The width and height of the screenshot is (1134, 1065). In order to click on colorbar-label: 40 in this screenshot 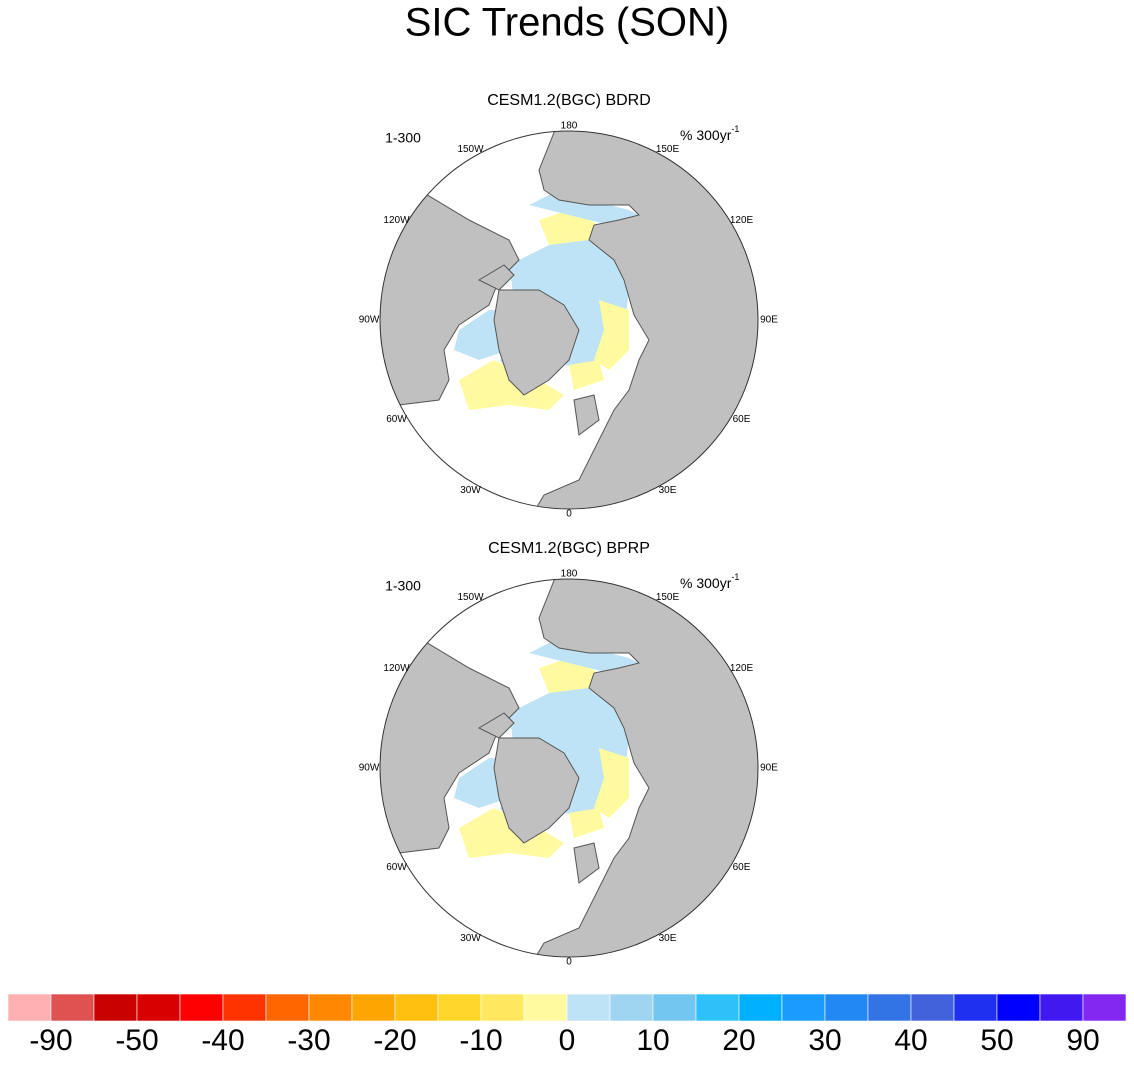, I will do `click(910, 1040)`.